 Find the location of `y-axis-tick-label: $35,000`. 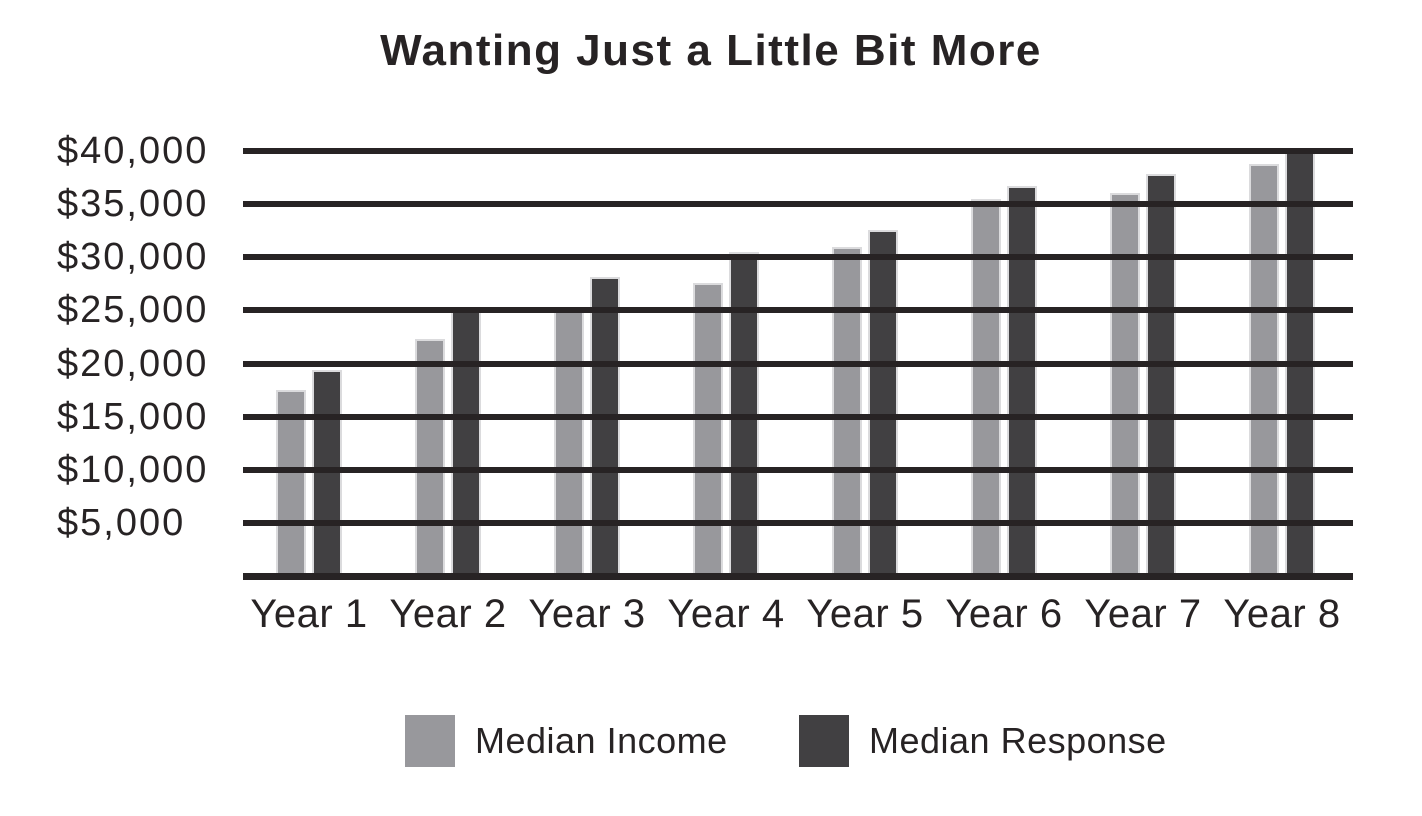

y-axis-tick-label: $35,000 is located at coordinates (133, 204).